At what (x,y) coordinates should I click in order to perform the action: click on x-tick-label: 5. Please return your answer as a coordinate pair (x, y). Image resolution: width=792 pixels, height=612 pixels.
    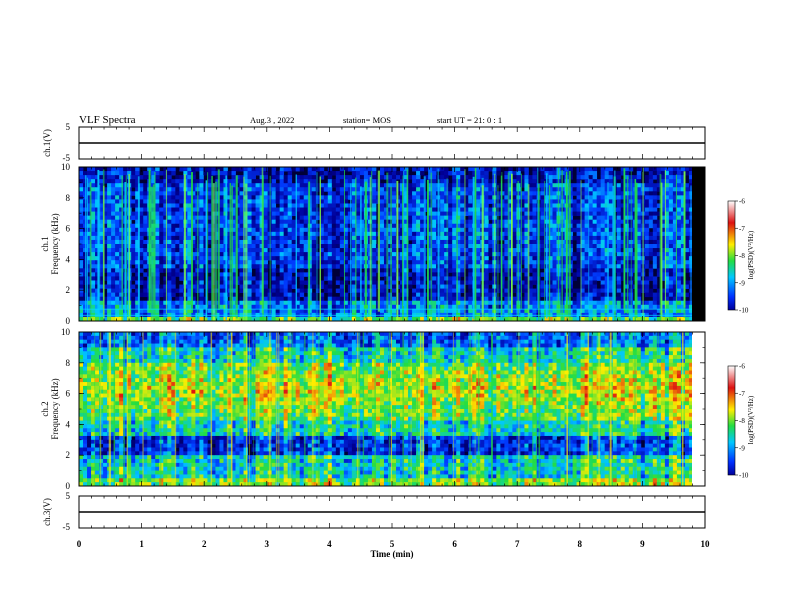
    Looking at the image, I should click on (392, 544).